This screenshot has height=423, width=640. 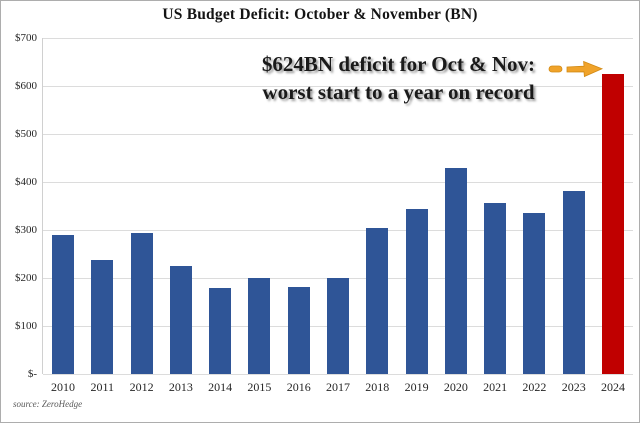 I want to click on annotation-line-1: $624BN deficit for Oct & Nov:, so click(x=398, y=64).